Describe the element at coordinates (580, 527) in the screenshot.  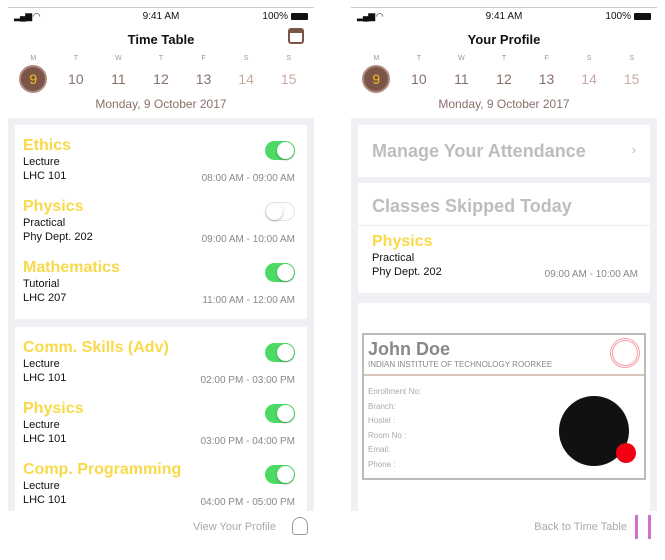
I see `back-to-timetable-link: Back to Time Table` at that location.